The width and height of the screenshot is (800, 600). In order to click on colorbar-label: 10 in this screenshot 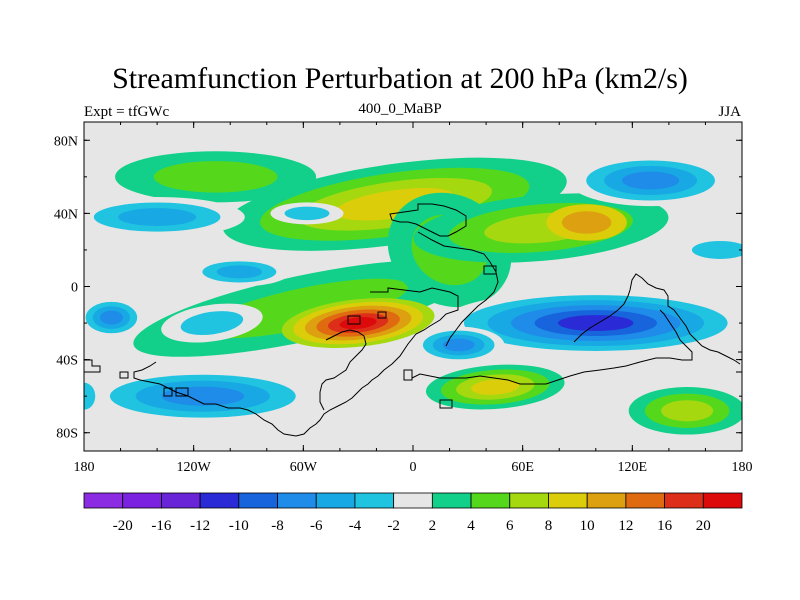, I will do `click(587, 526)`.